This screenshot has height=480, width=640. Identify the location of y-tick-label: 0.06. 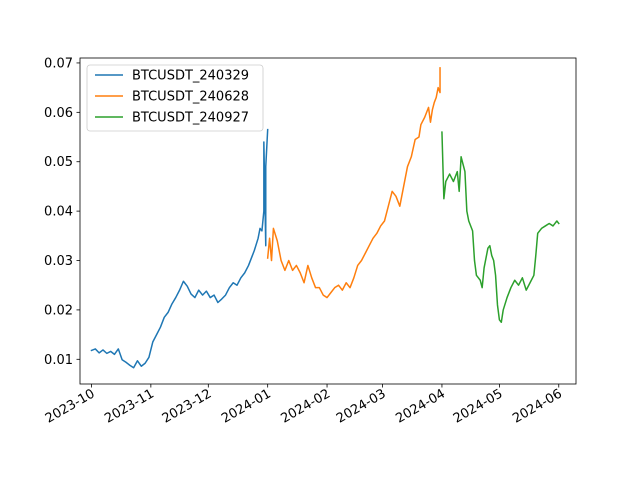
(58, 113).